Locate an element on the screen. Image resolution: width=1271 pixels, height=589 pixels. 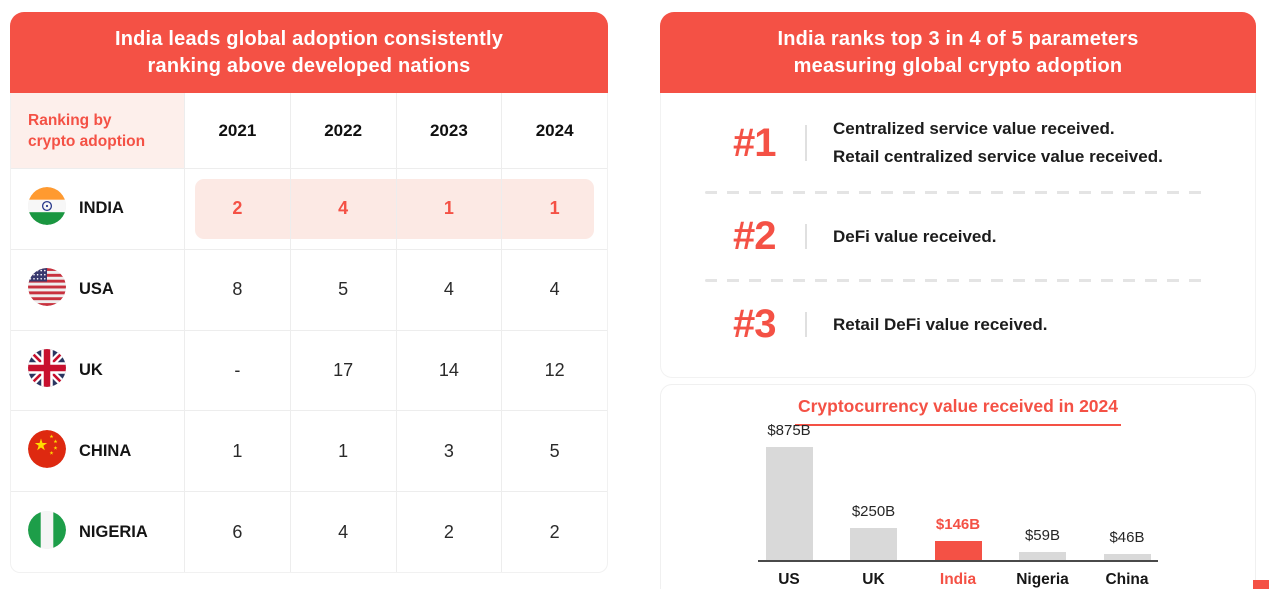
bar-value-label: $875B is located at coordinates (789, 430).